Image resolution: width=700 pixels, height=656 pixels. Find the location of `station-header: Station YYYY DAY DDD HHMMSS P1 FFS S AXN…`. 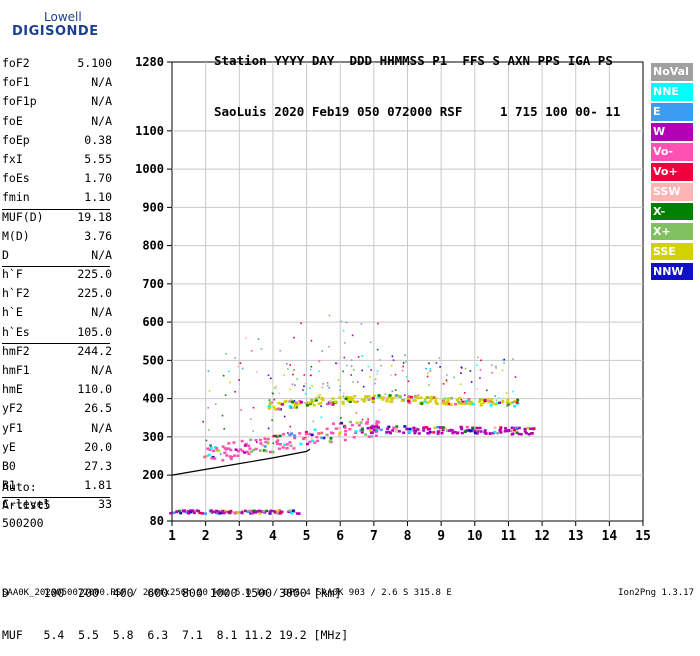

station-header: Station YYYY DAY DDD HHMMSS P1 FFS S AXN… is located at coordinates (417, 77).